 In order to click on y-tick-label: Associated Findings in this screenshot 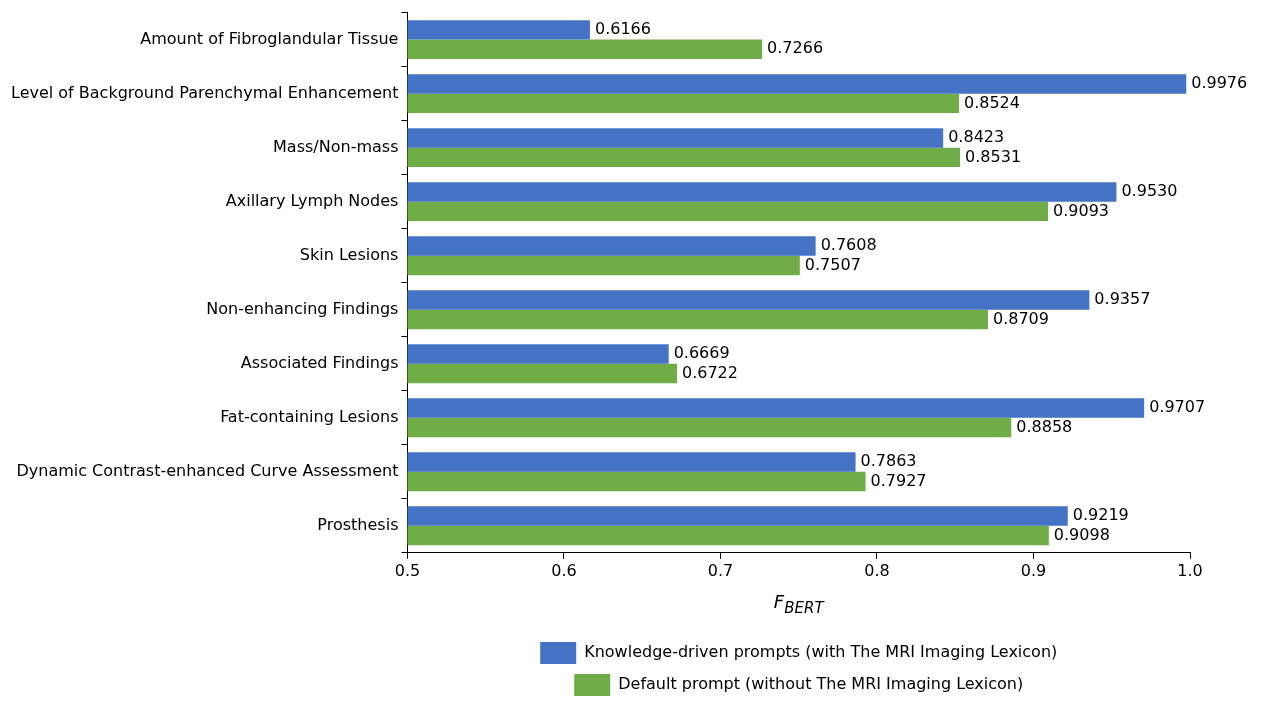, I will do `click(319, 362)`.